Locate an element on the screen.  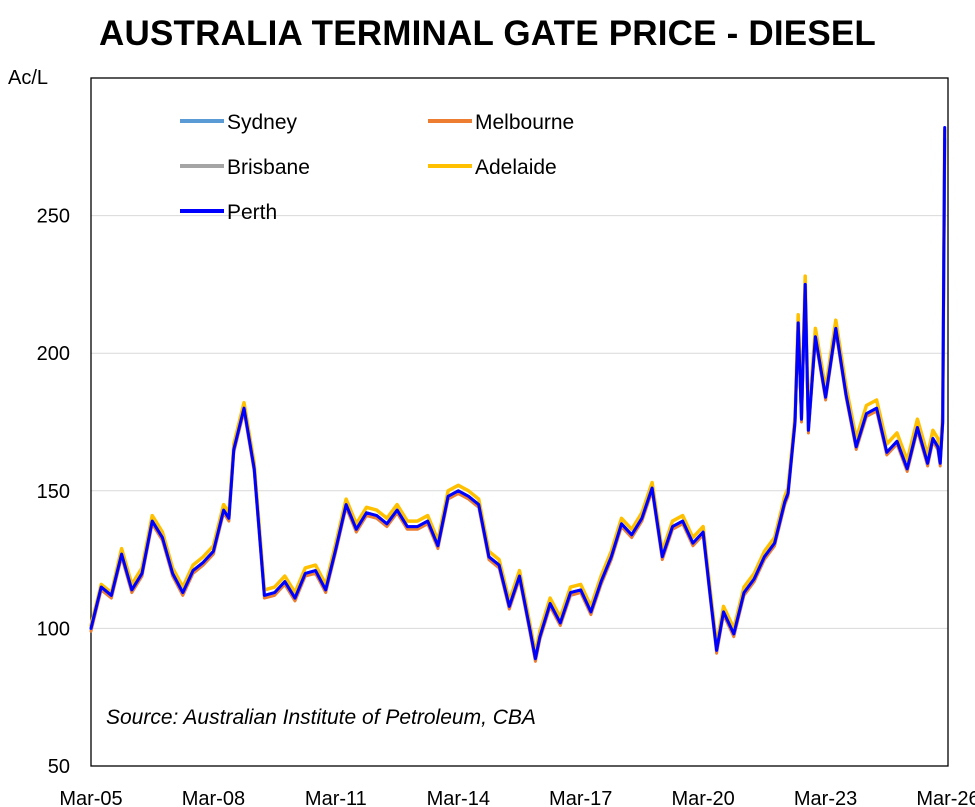
y-axis-unit-label: Ac/L is located at coordinates (28, 78).